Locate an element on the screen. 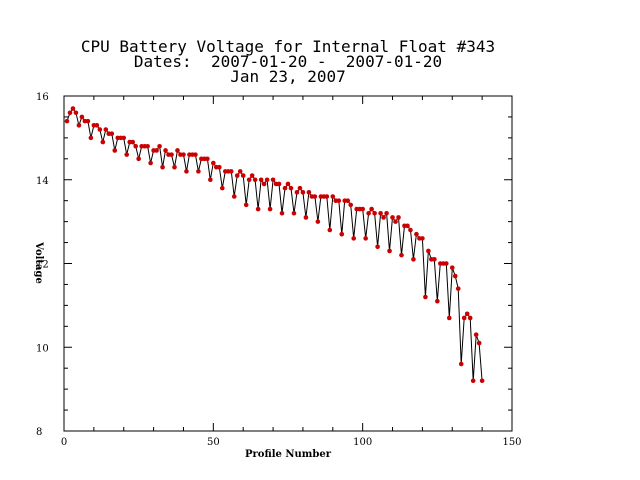 The image size is (640, 480). chart-subtitle-date: Jan 23, 2007 is located at coordinates (288, 76).